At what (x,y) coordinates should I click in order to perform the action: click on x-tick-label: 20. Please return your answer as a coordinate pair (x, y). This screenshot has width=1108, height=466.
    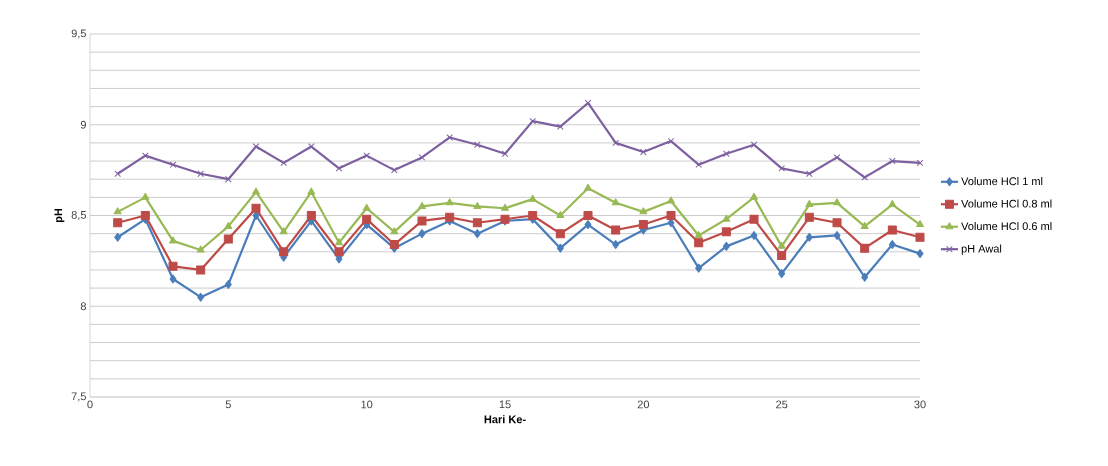
    Looking at the image, I should click on (643, 404).